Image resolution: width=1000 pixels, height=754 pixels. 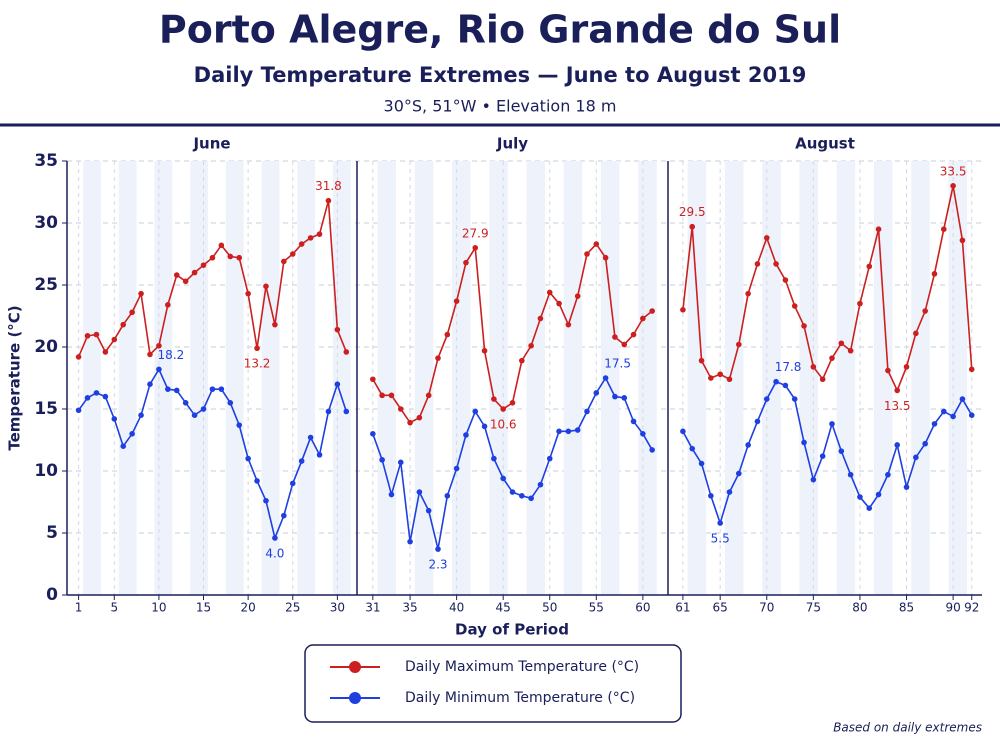 I want to click on x-tick-label: 45, so click(x=503, y=608).